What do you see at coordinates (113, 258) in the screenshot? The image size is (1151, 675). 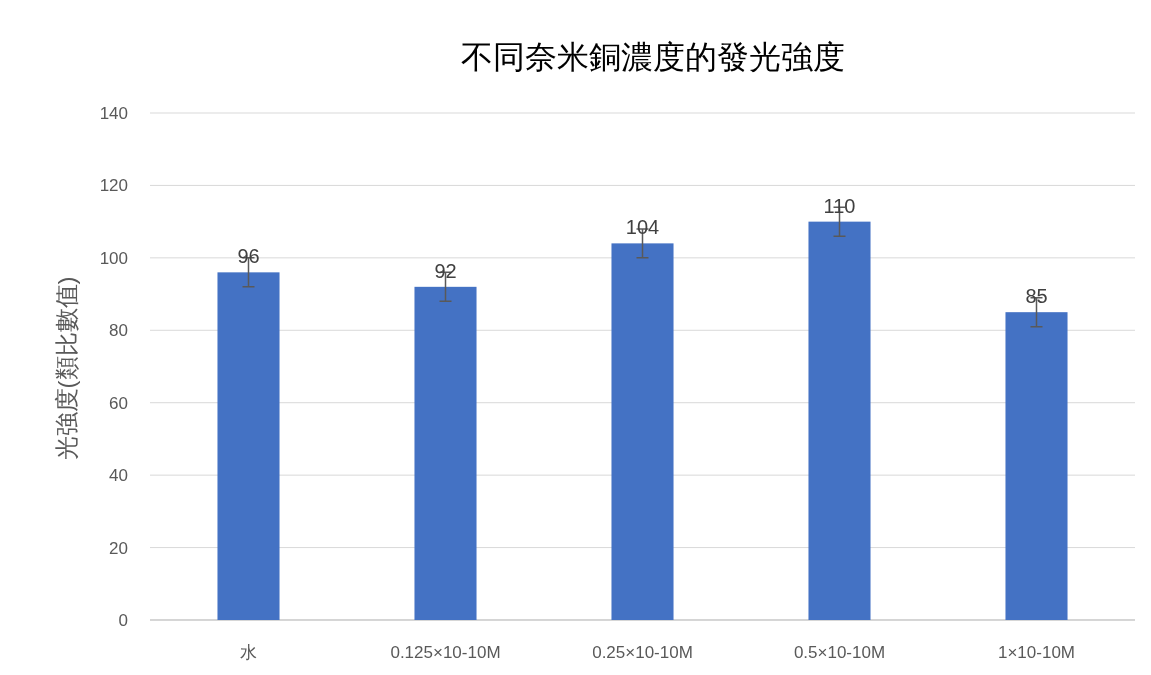 I see `y-tick-label: 100` at bounding box center [113, 258].